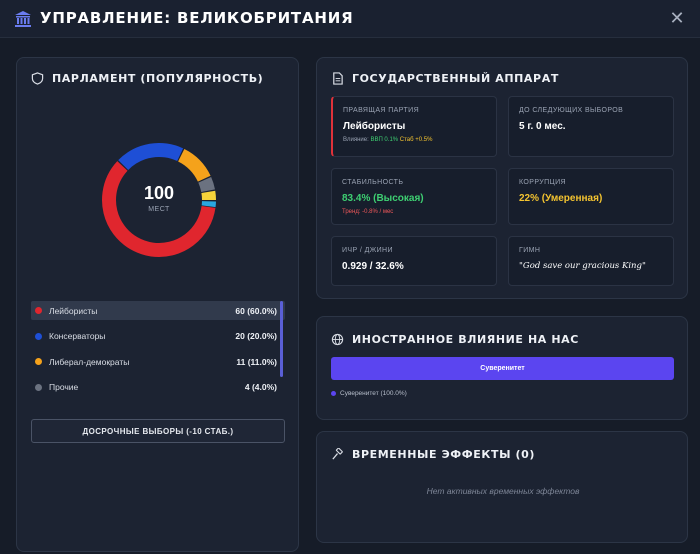 The width and height of the screenshot is (700, 554). I want to click on anthem-label: ГИМН, so click(530, 250).